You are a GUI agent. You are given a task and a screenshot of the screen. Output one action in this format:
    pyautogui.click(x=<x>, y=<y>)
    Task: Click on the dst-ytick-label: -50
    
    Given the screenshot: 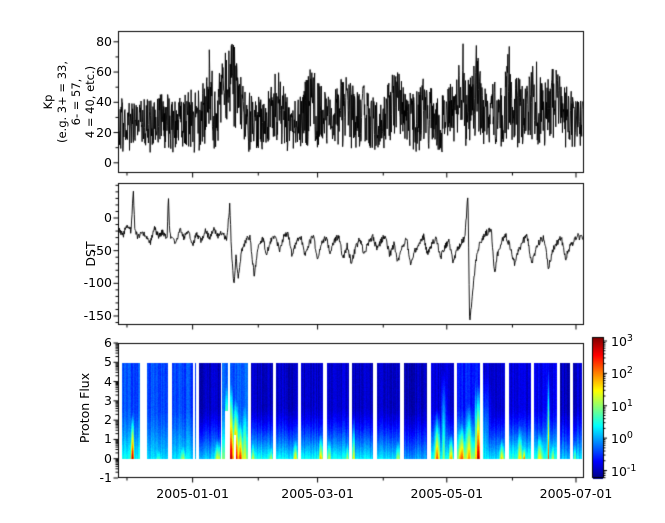 What is the action you would take?
    pyautogui.click(x=101, y=250)
    